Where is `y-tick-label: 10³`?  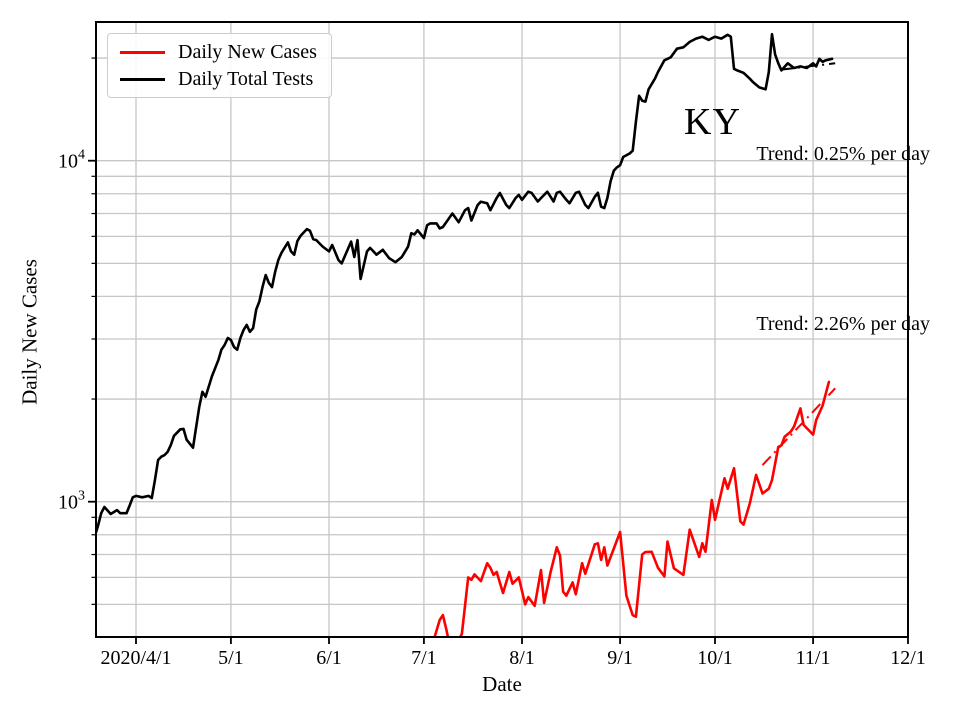 y-tick-label: 10³ is located at coordinates (71, 501).